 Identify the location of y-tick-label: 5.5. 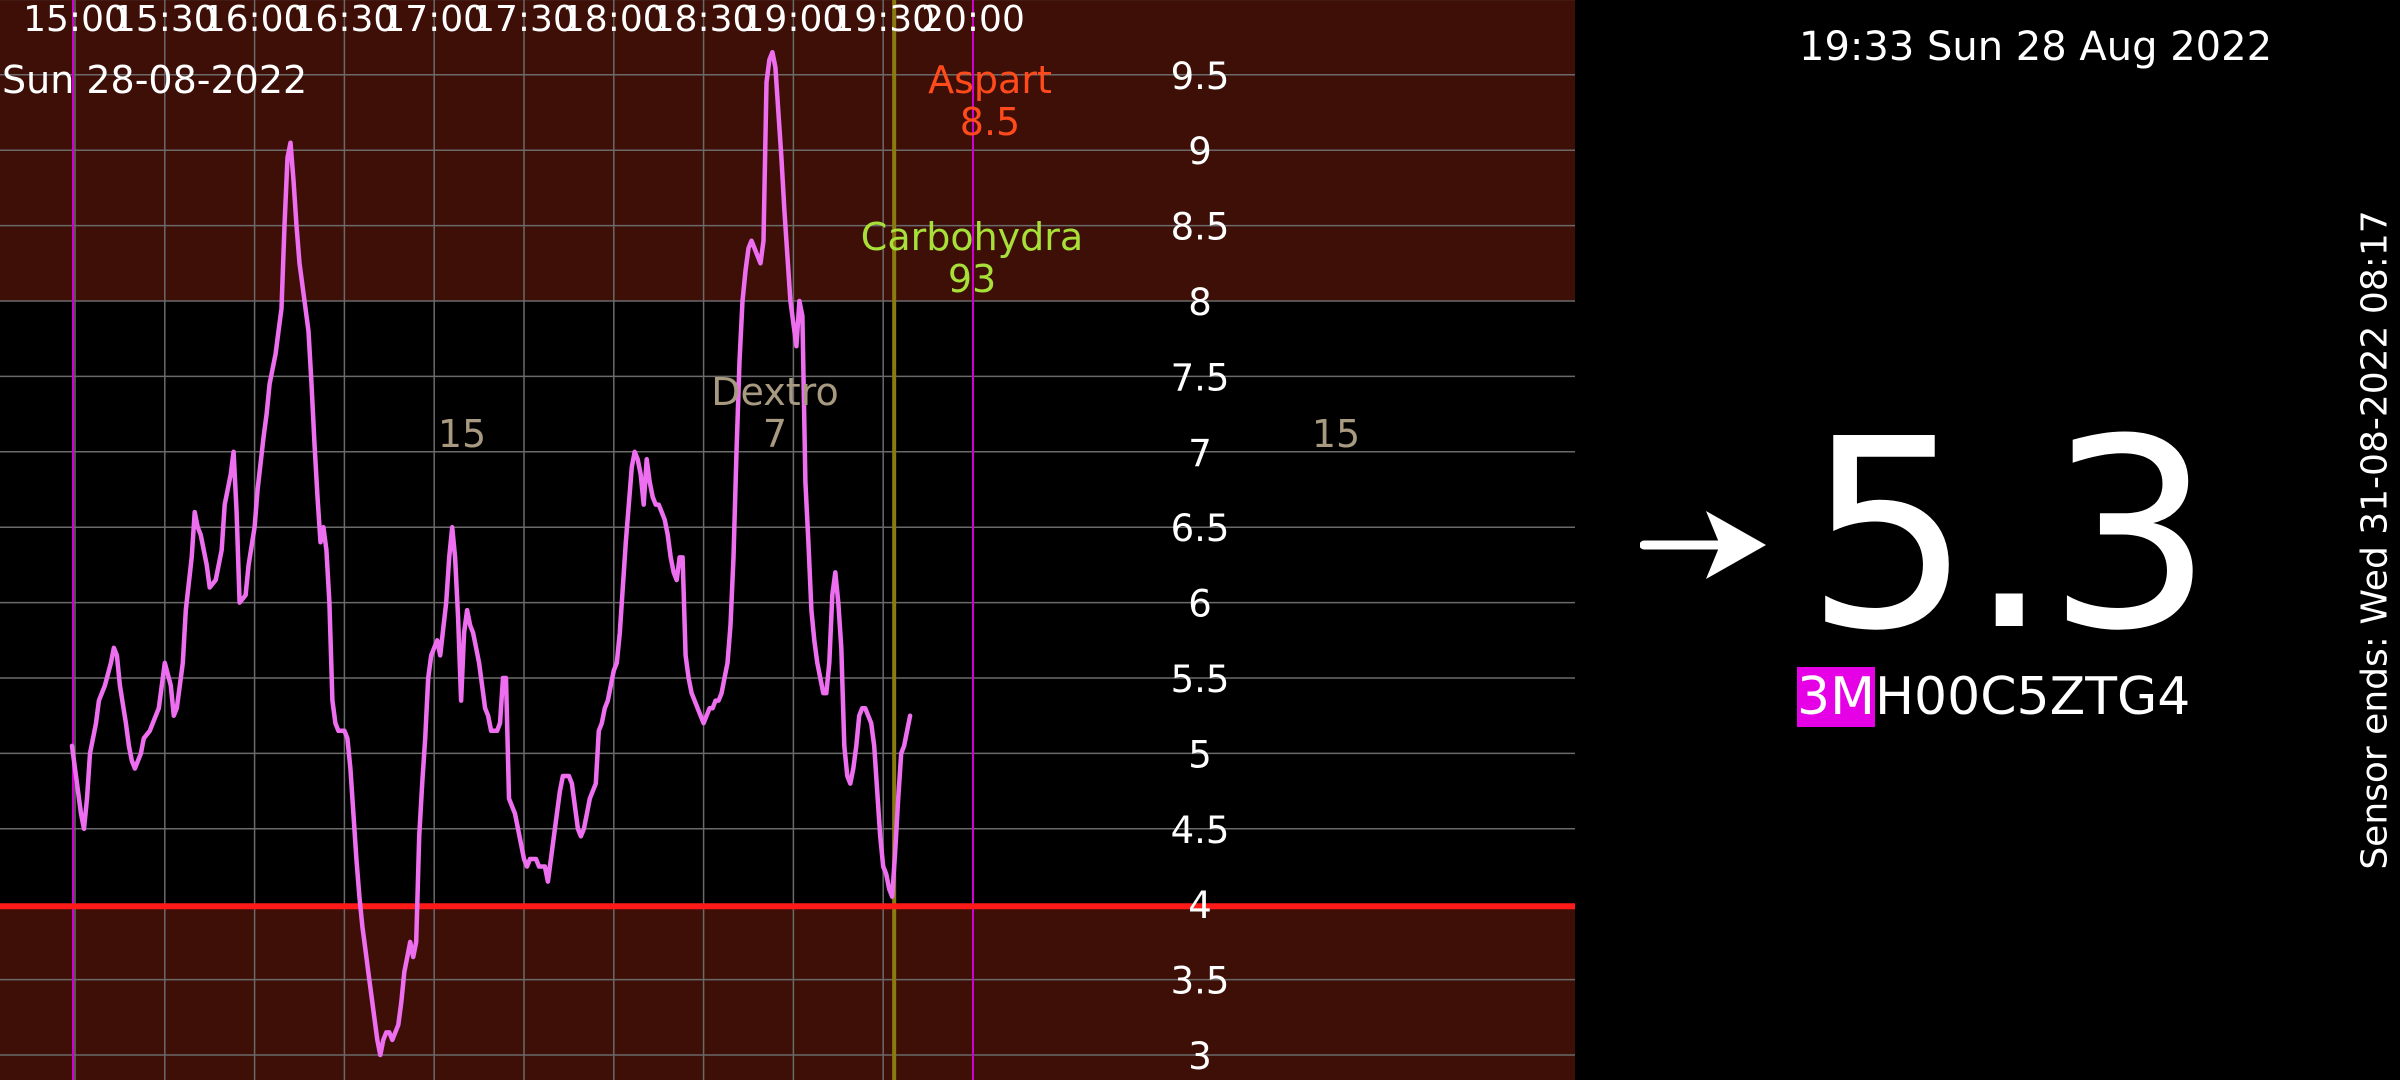
(1200, 679).